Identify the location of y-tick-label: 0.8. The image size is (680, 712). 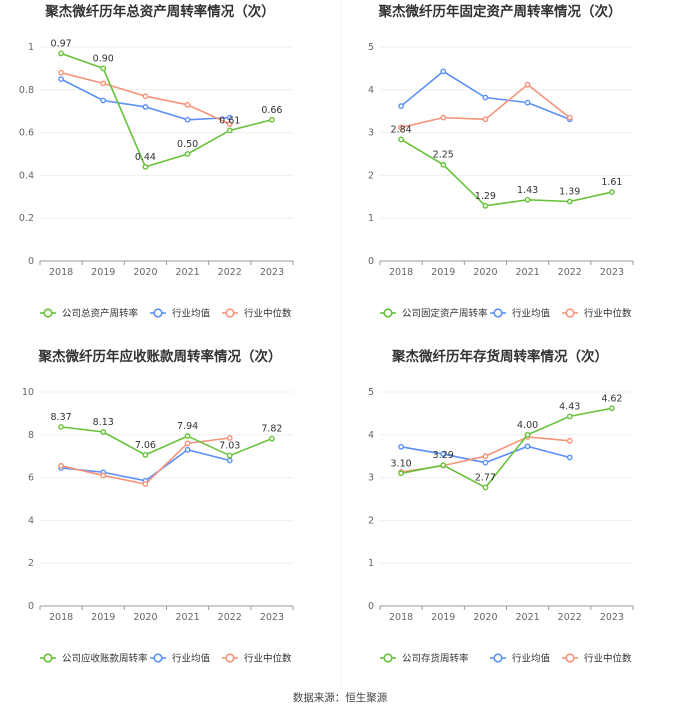
(26, 90).